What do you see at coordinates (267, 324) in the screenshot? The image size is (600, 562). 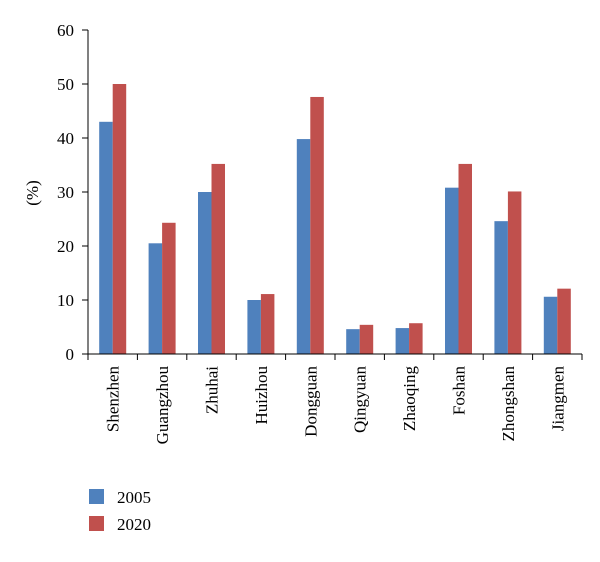 I see `bar-2020-huizhou` at bounding box center [267, 324].